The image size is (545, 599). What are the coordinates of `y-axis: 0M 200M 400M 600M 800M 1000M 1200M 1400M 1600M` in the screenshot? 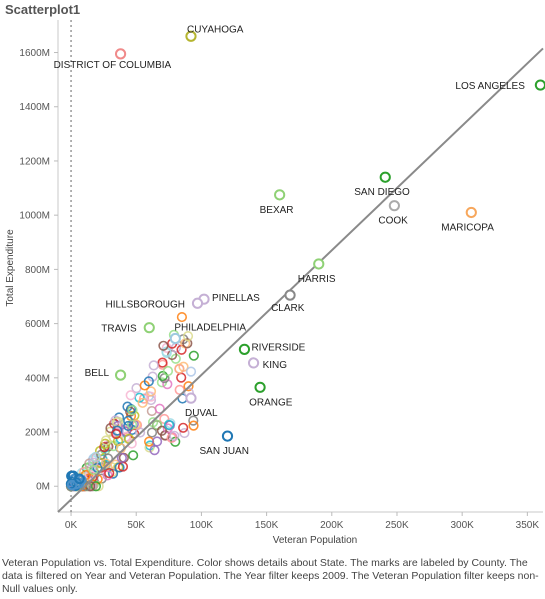 It's located at (38, 270).